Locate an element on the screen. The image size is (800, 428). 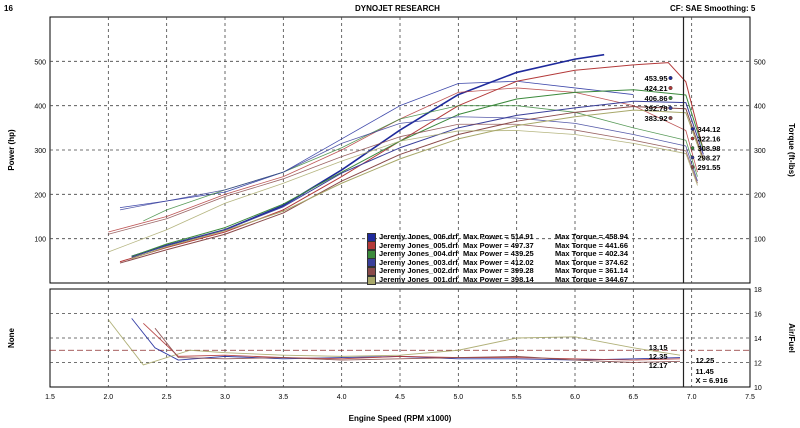
afr-y-tick-label: 10 is located at coordinates (758, 388).